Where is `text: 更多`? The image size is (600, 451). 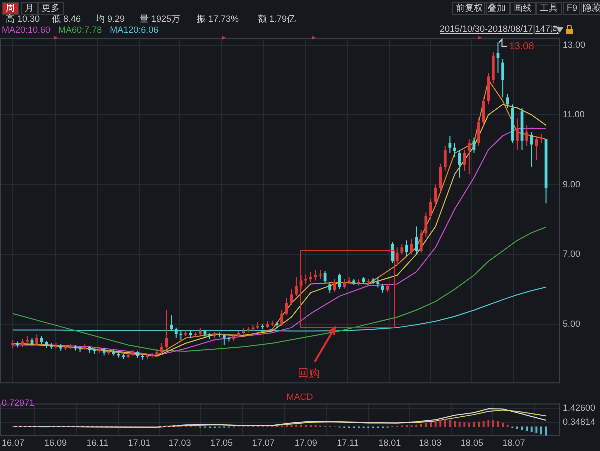 text: 更多 is located at coordinates (51, 8).